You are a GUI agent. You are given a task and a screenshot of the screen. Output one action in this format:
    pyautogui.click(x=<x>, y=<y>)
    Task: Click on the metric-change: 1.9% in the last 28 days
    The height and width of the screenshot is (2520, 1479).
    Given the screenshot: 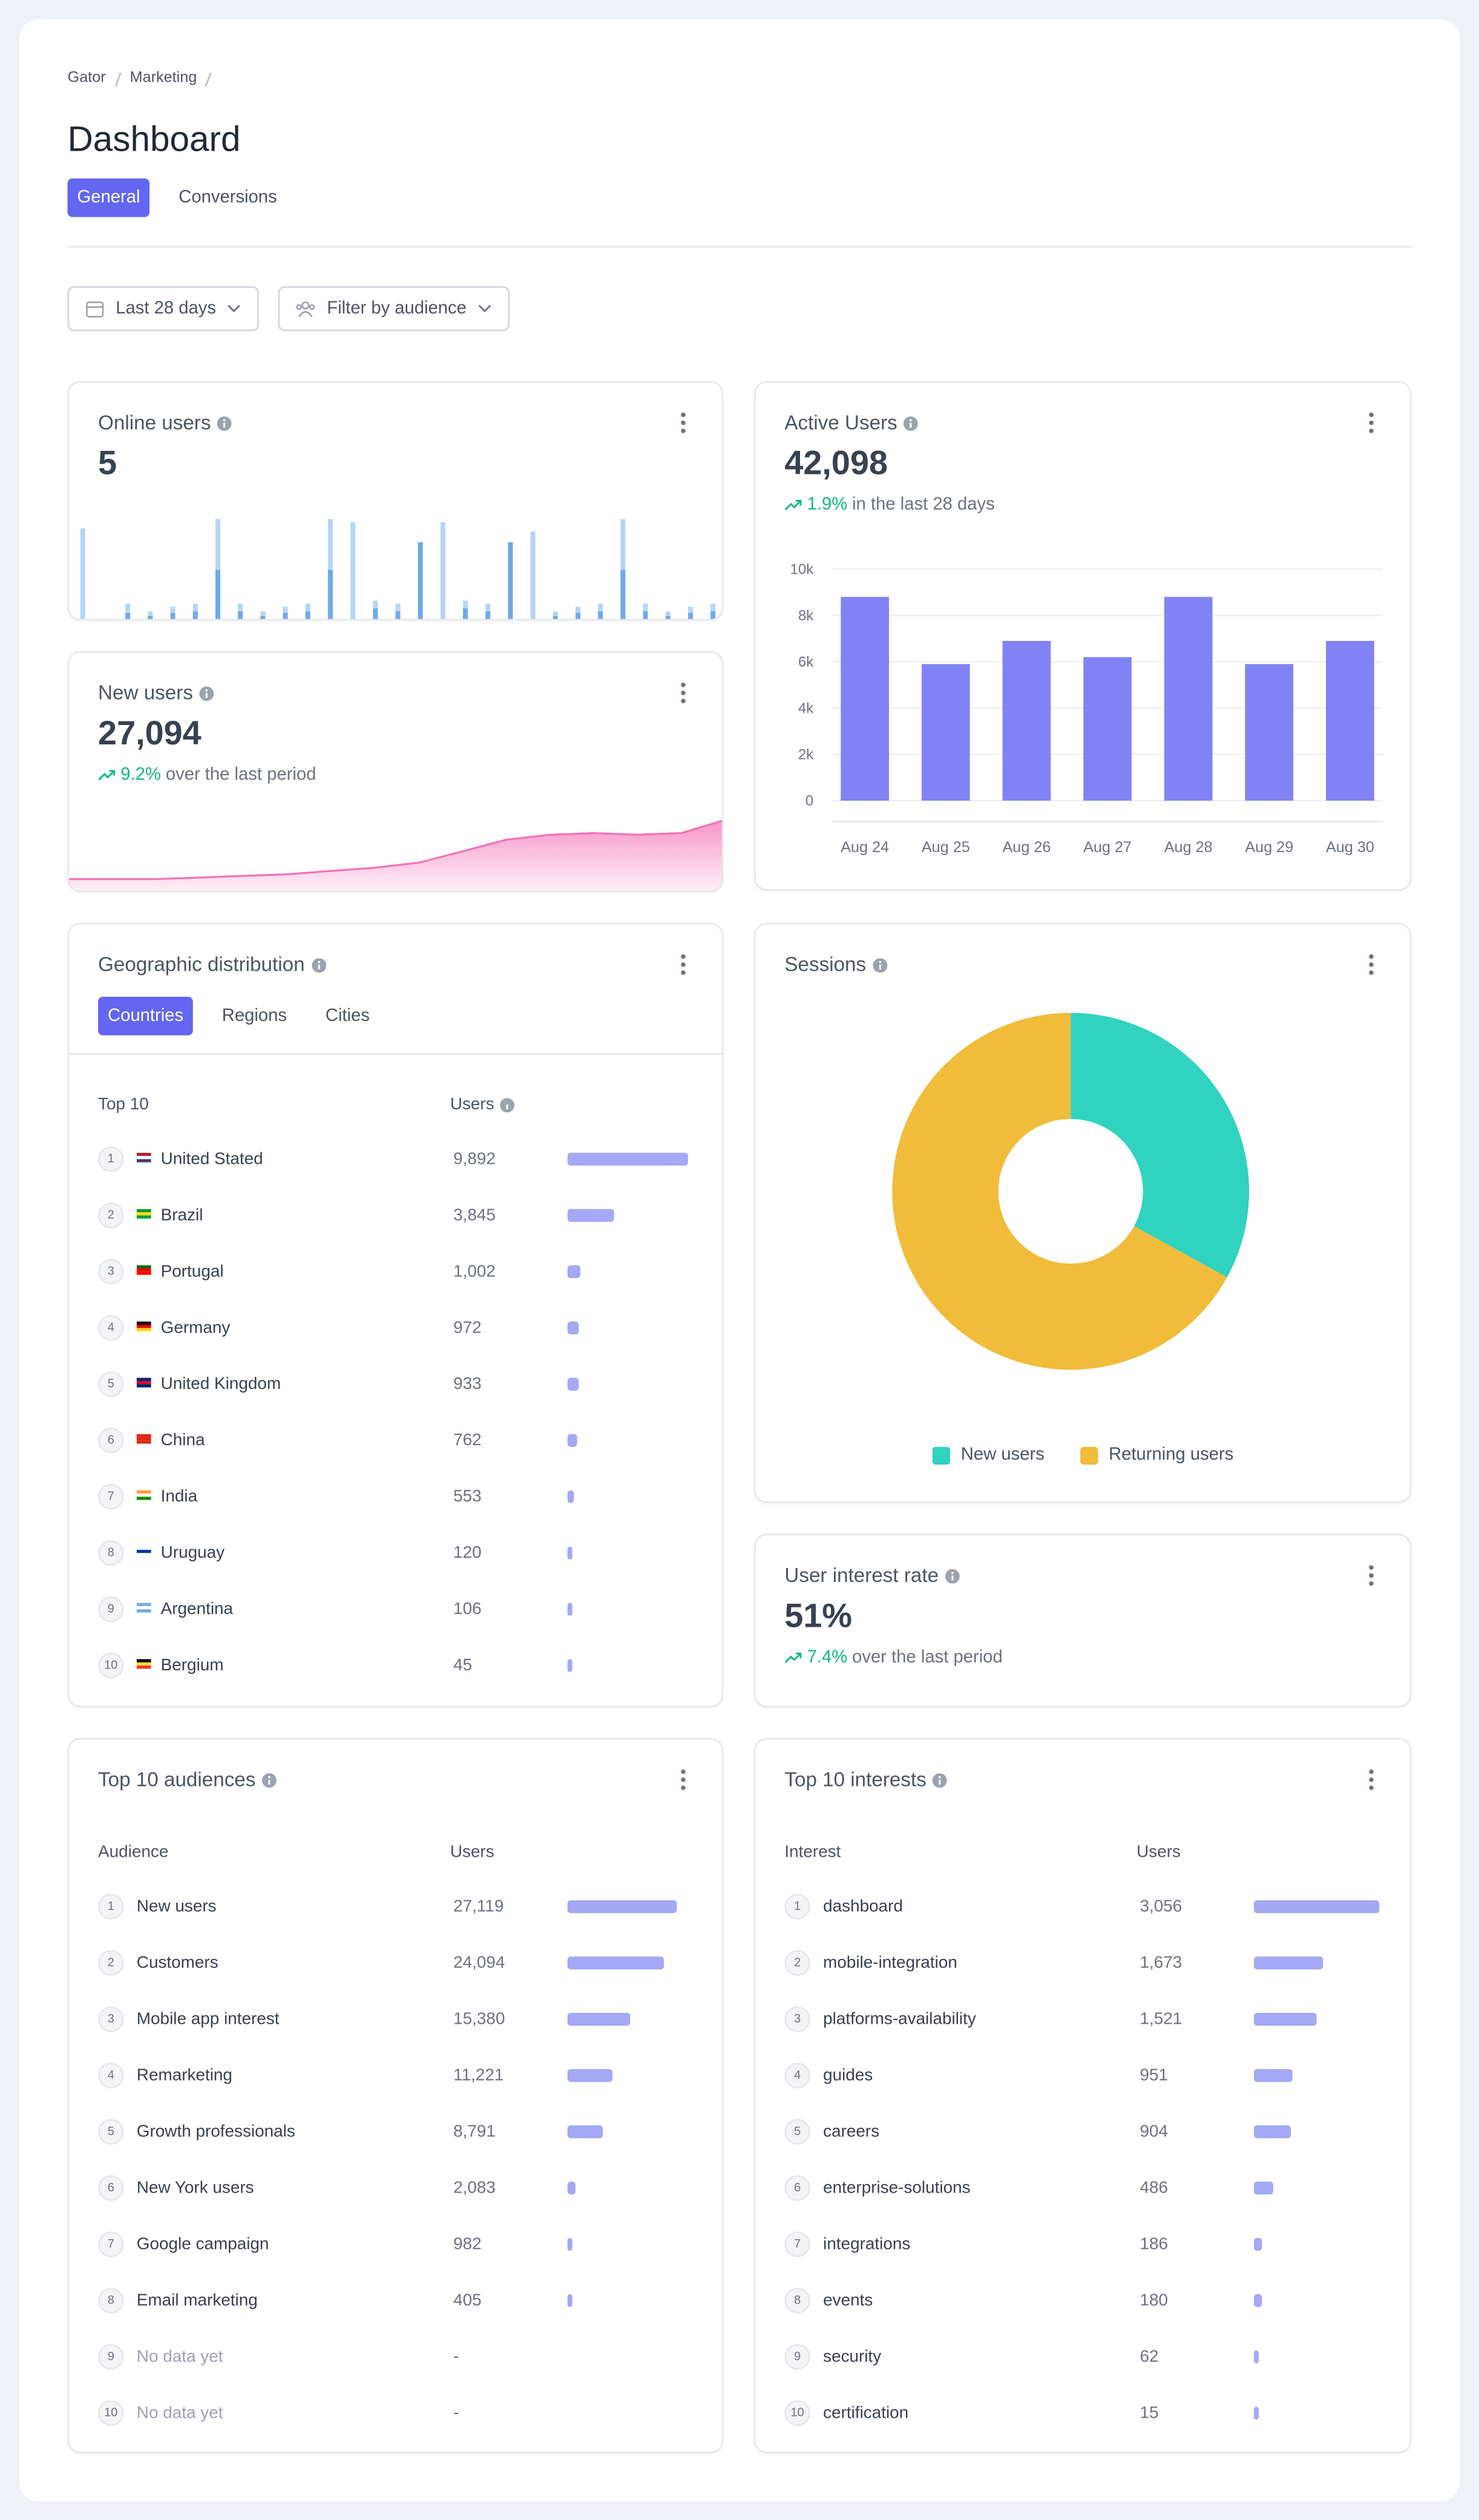 What is the action you would take?
    pyautogui.click(x=889, y=505)
    